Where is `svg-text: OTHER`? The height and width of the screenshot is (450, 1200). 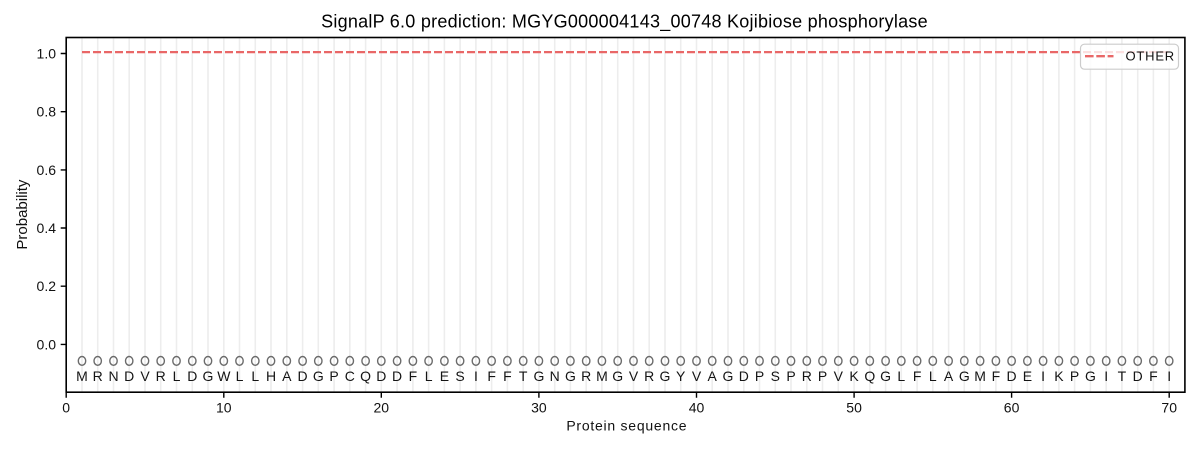 svg-text: OTHER is located at coordinates (1151, 56).